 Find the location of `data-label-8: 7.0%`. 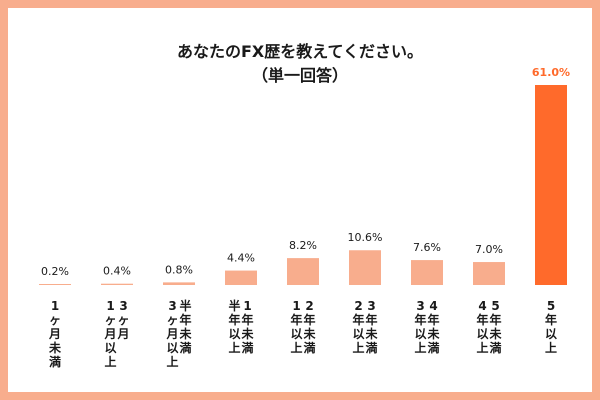

data-label-8: 7.0% is located at coordinates (489, 249).